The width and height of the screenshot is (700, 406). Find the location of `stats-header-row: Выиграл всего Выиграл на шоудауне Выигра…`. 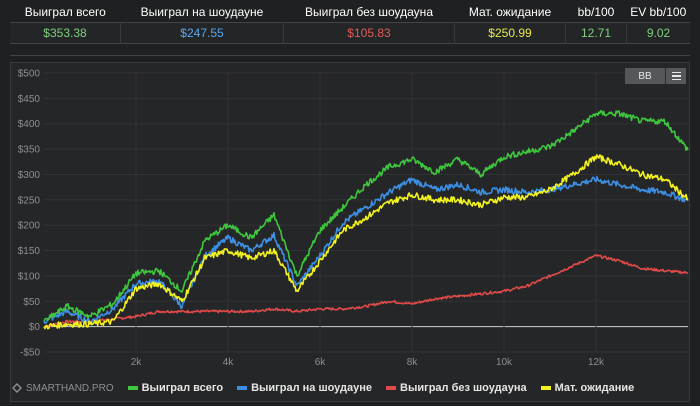

stats-header-row: Выиграл всего Выиграл на шоудауне Выигра… is located at coordinates (350, 12).